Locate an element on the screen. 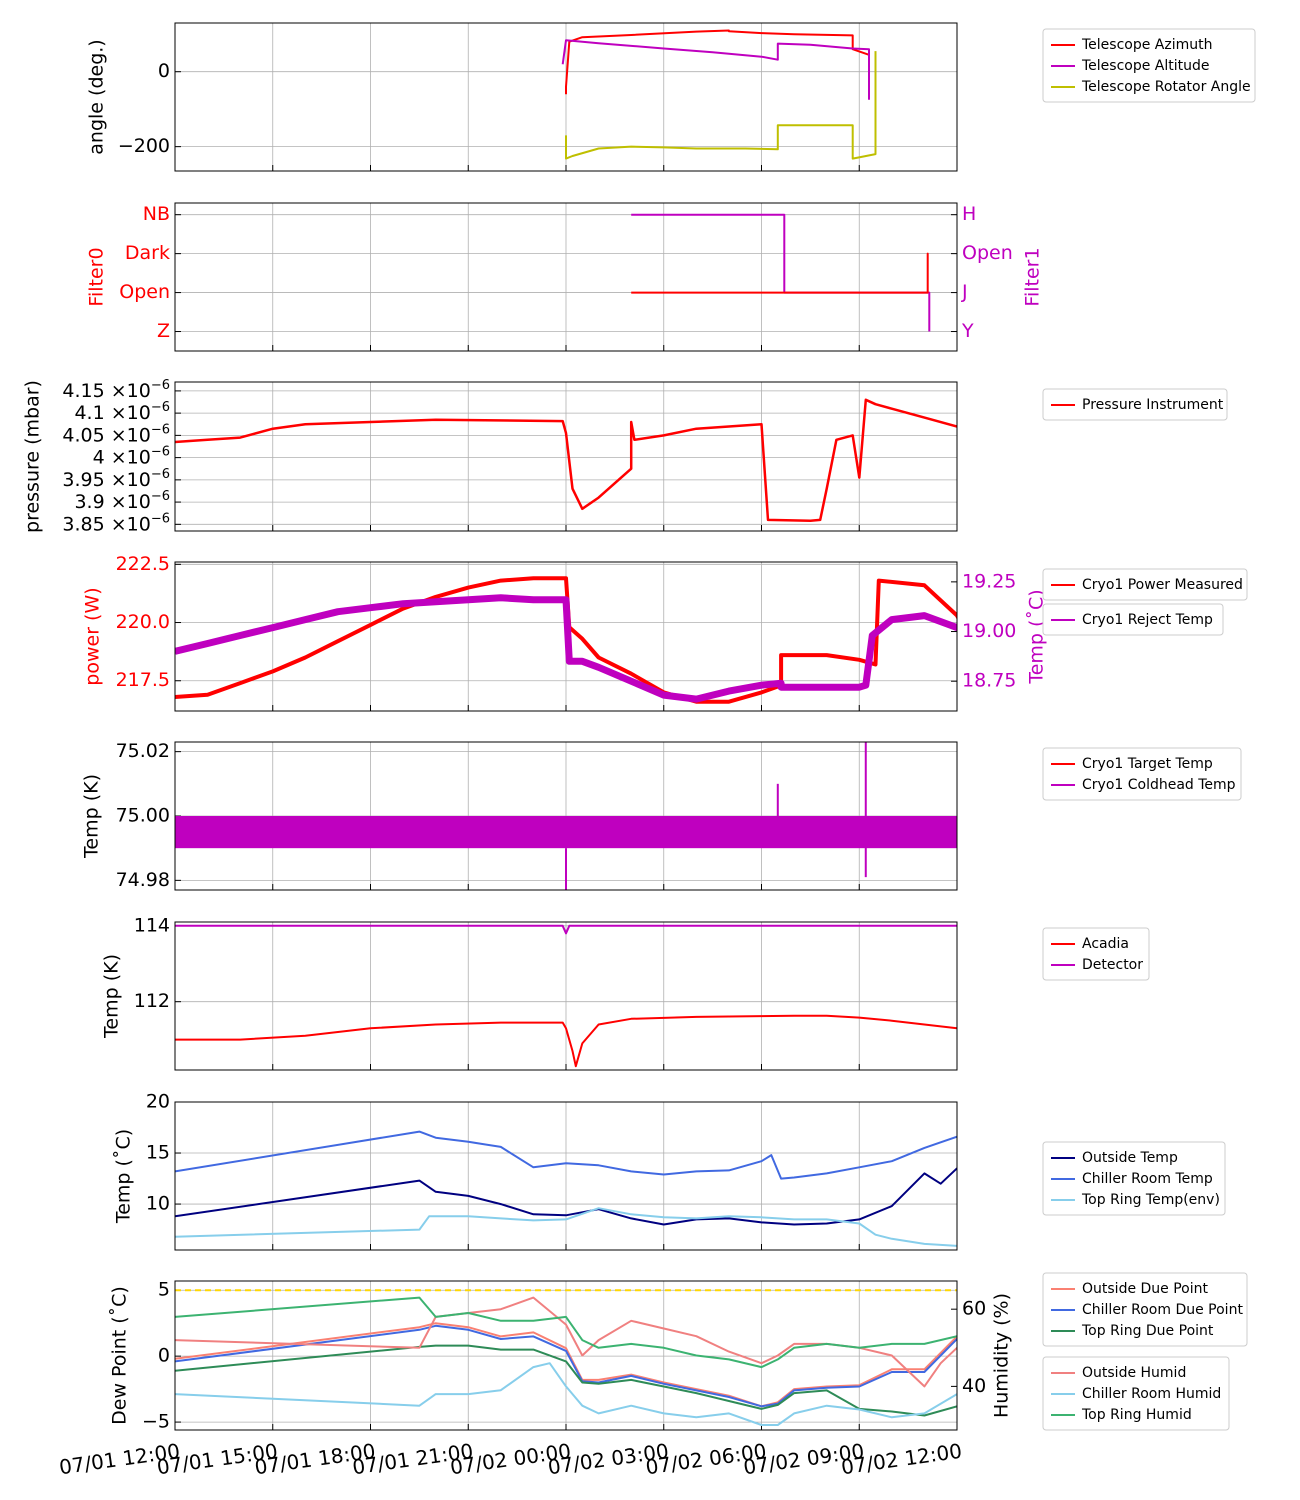 This screenshot has height=1500, width=1300. legend-label: Chiller Room Due Point is located at coordinates (1162, 1310).